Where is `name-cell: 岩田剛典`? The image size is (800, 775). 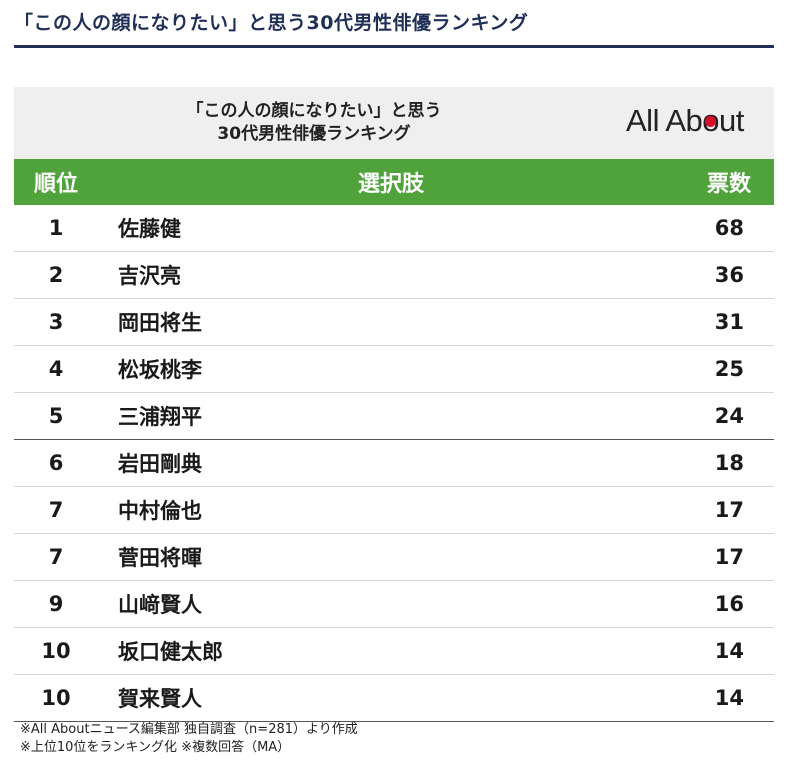 name-cell: 岩田剛典 is located at coordinates (160, 464).